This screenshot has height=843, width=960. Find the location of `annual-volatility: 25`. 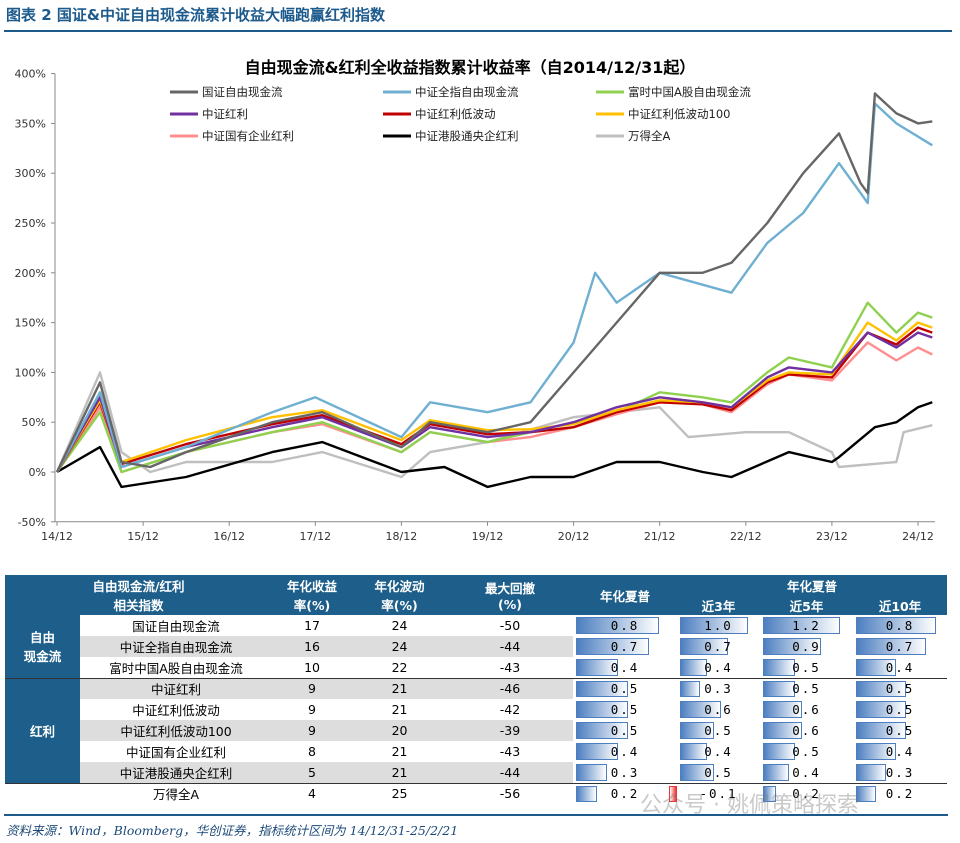

annual-volatility: 25 is located at coordinates (399, 794).